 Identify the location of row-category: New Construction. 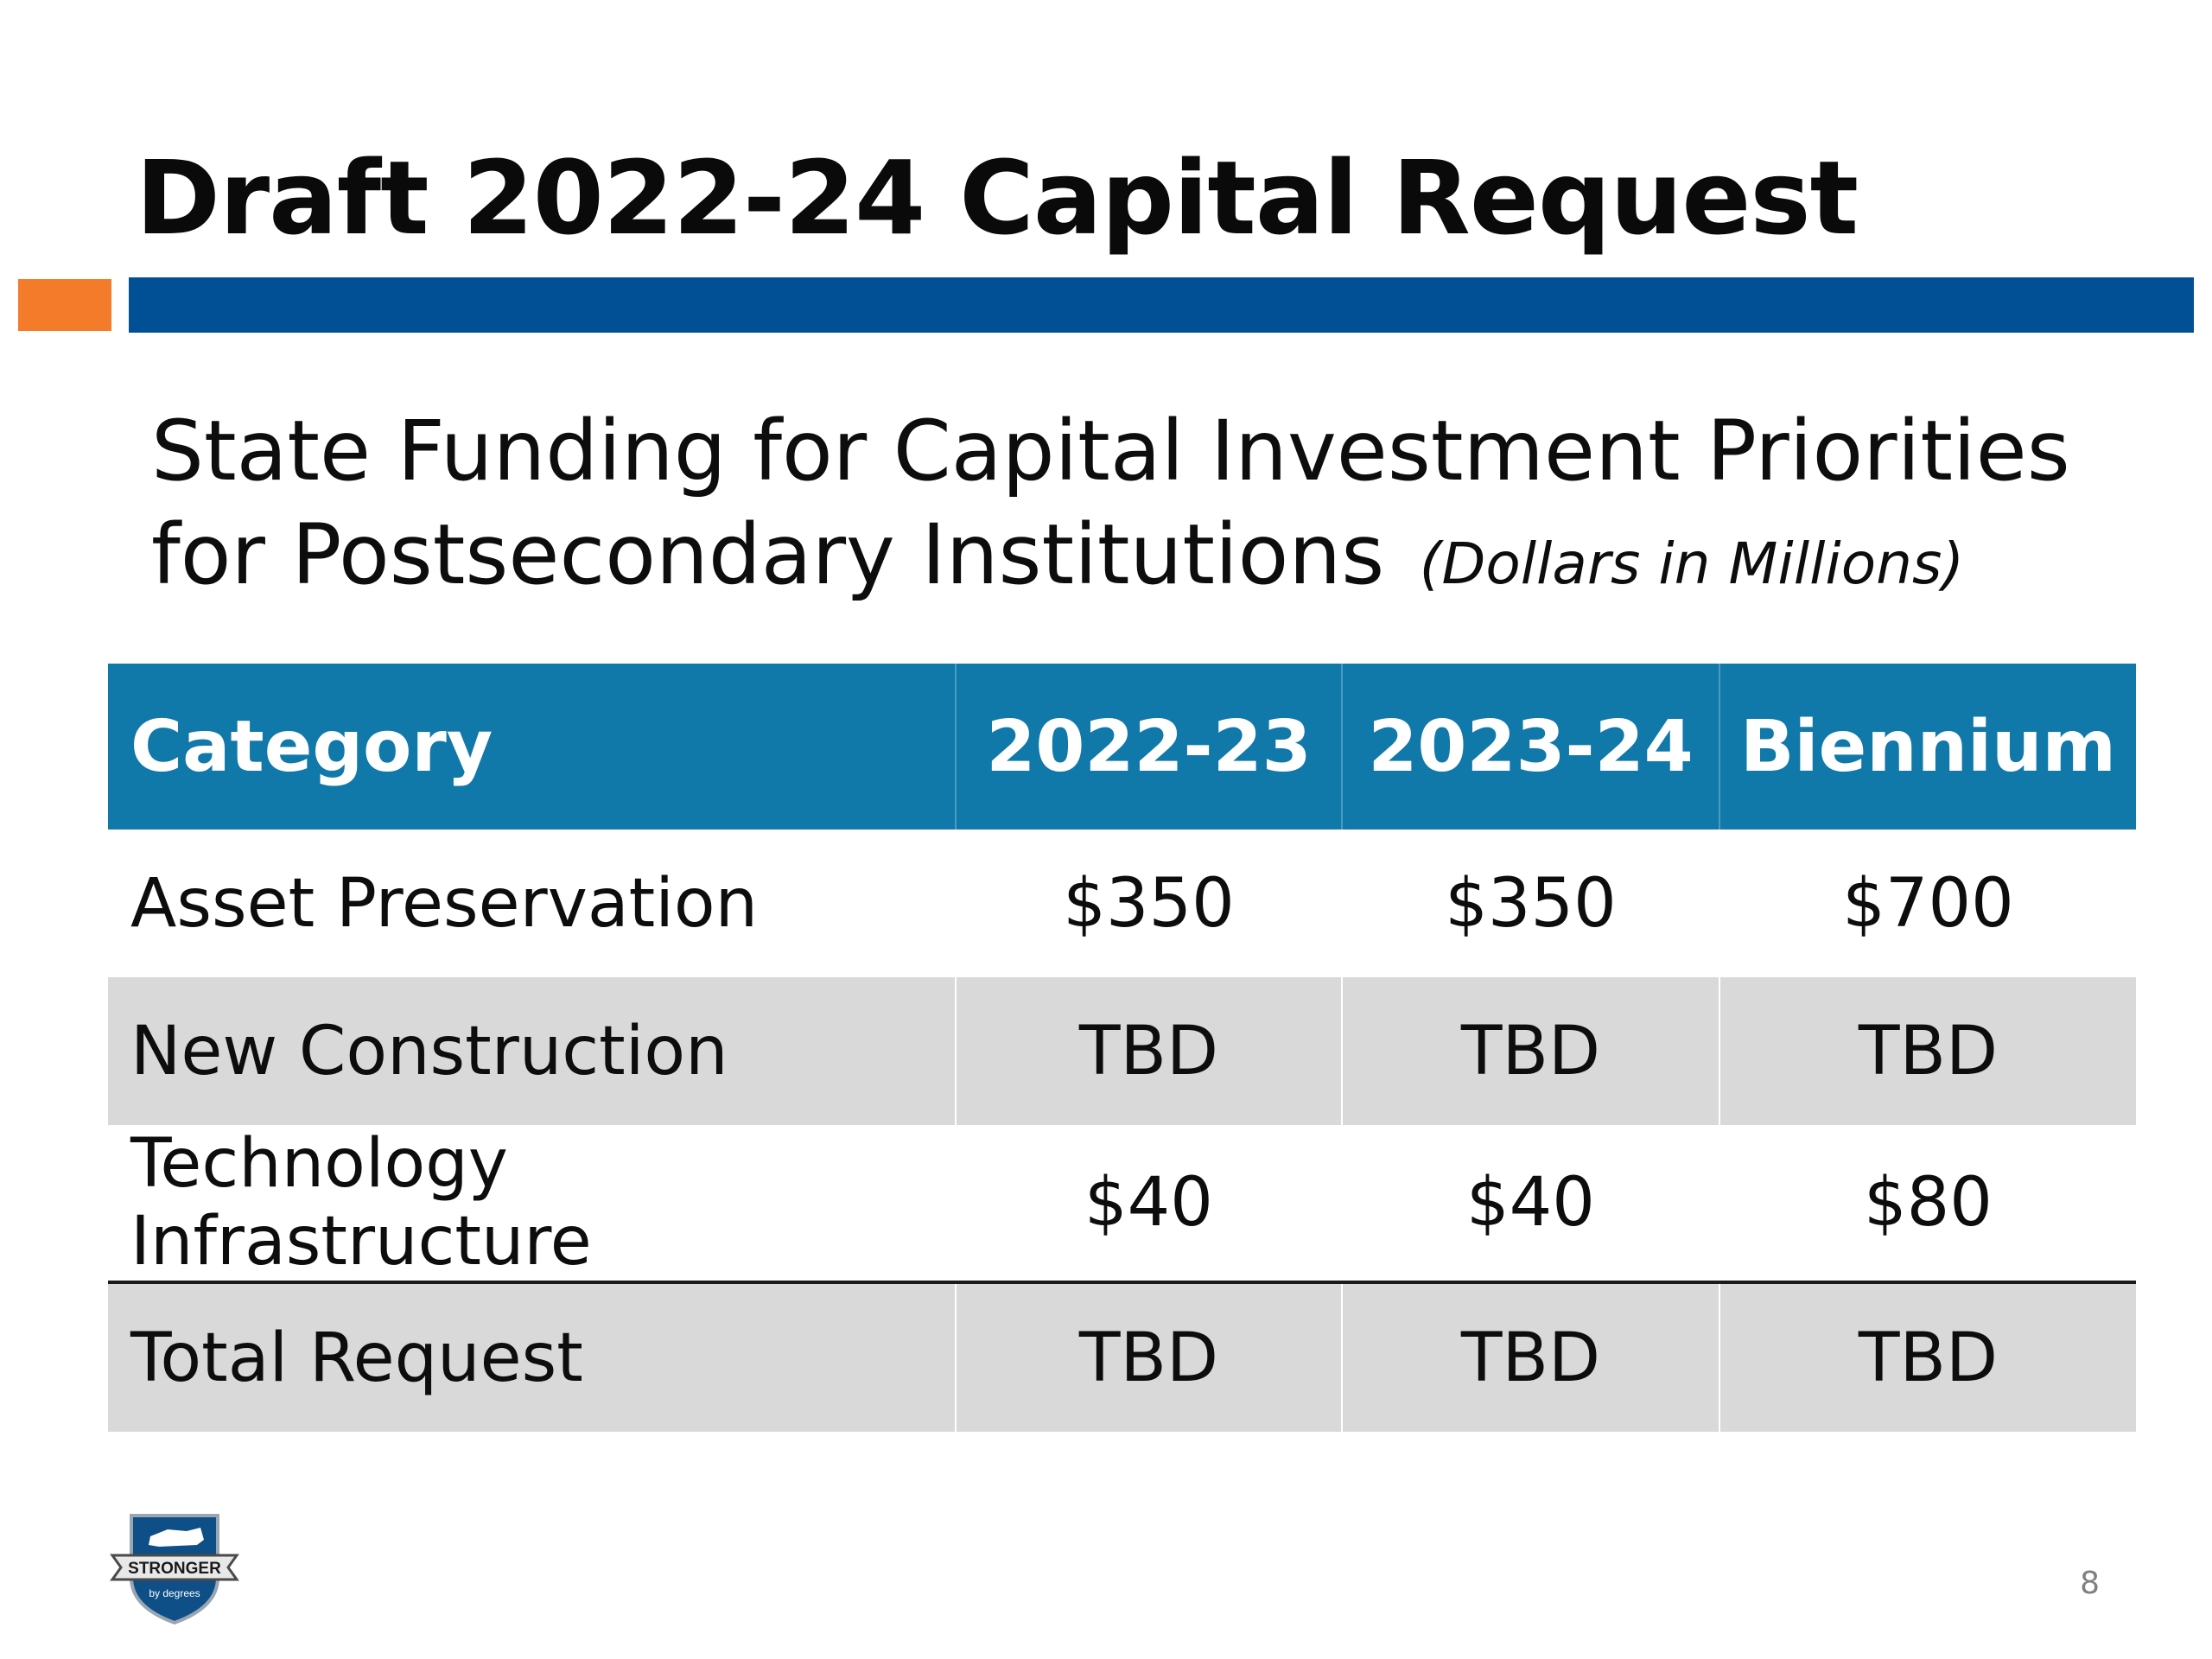
(532, 1051).